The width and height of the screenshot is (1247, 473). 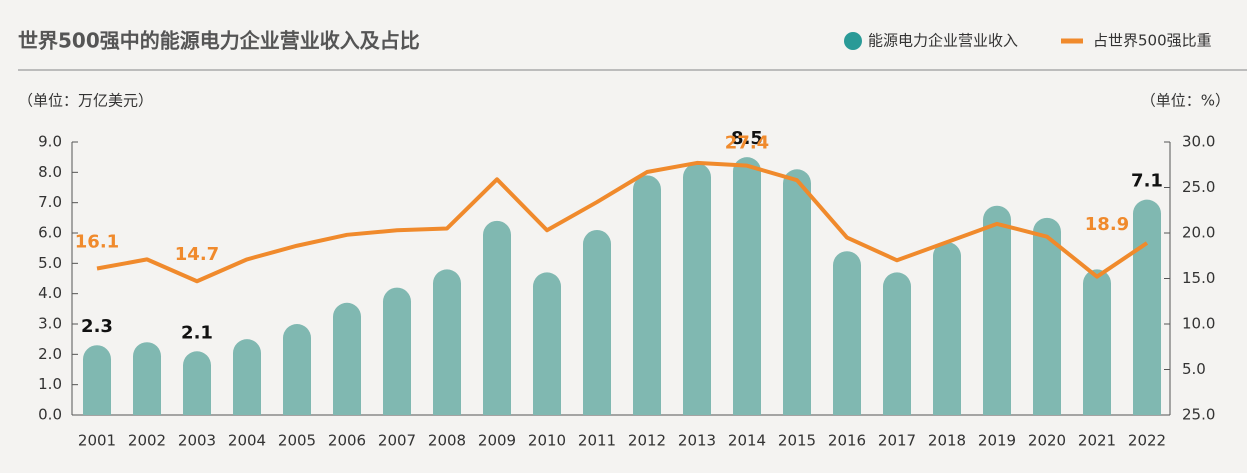 What do you see at coordinates (297, 441) in the screenshot?
I see `x-tick-label: 2005` at bounding box center [297, 441].